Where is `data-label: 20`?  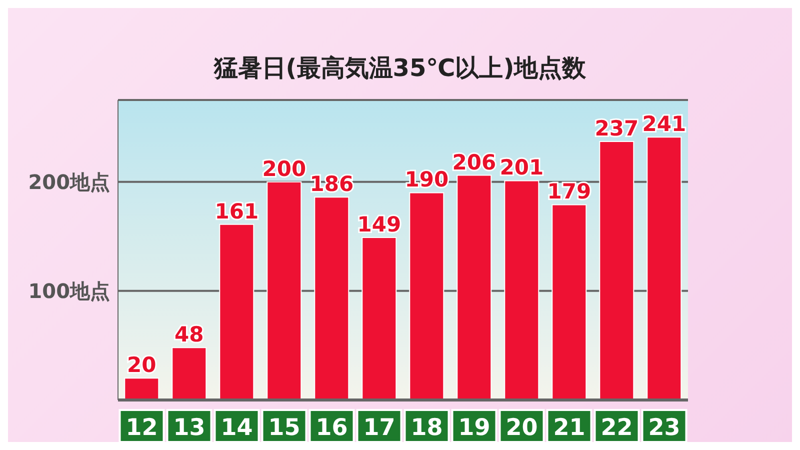 data-label: 20 is located at coordinates (141, 365).